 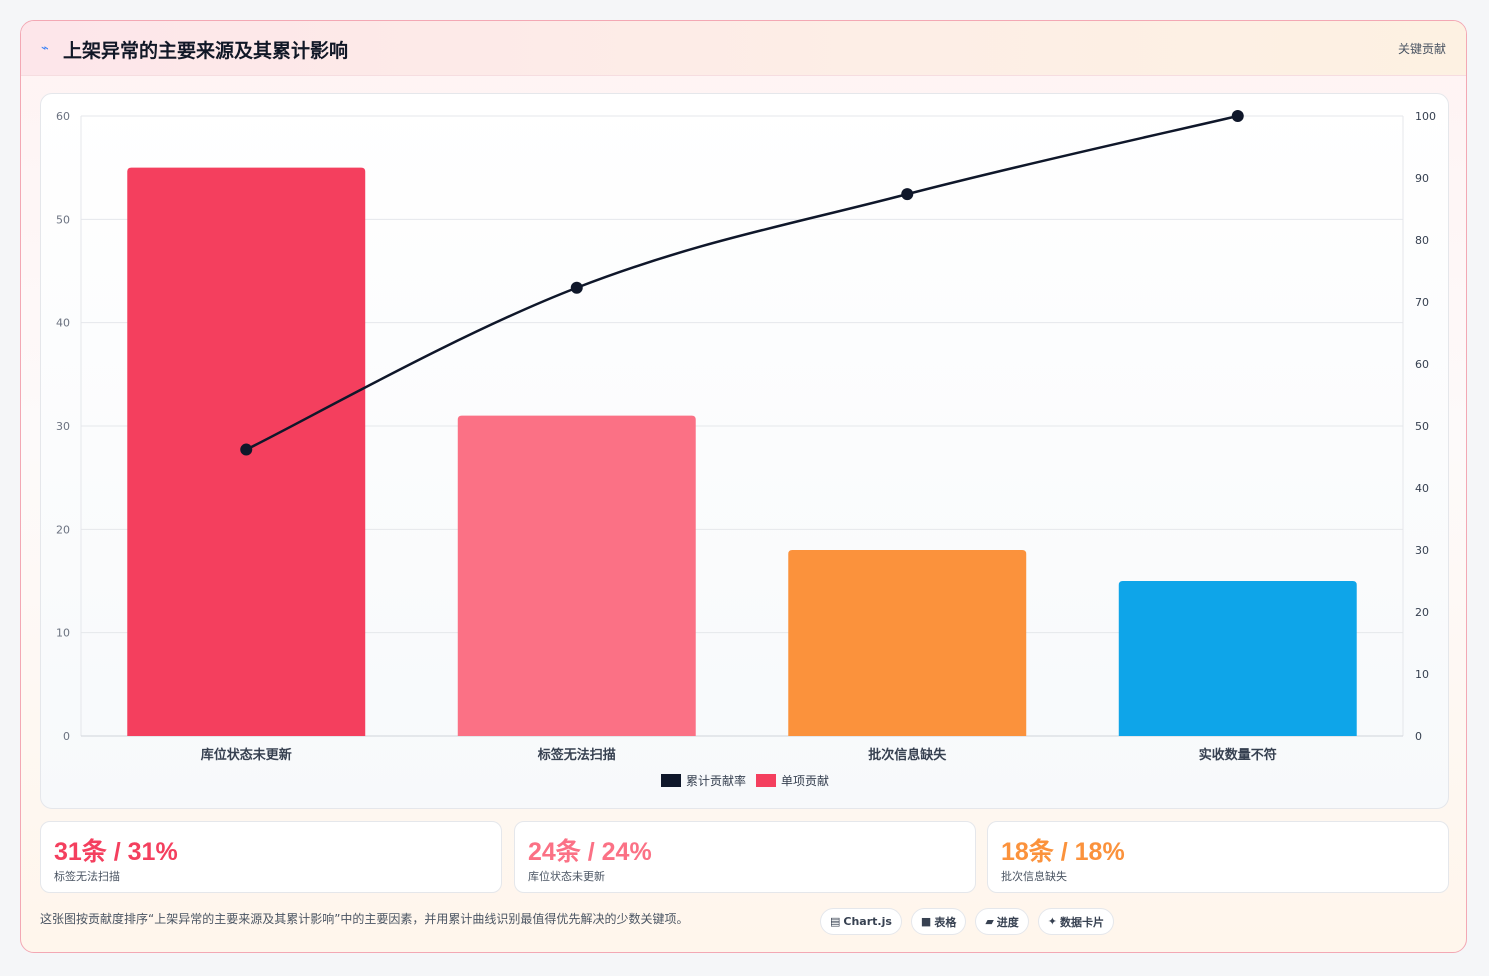 What do you see at coordinates (1422, 240) in the screenshot?
I see `y2-tick-label: 80` at bounding box center [1422, 240].